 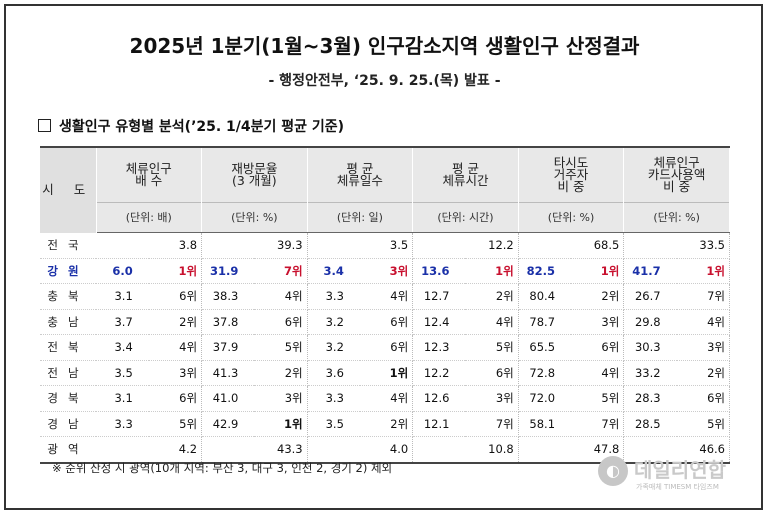 What do you see at coordinates (360, 174) in the screenshot?
I see `column-header: 평 균 체류일수` at bounding box center [360, 174].